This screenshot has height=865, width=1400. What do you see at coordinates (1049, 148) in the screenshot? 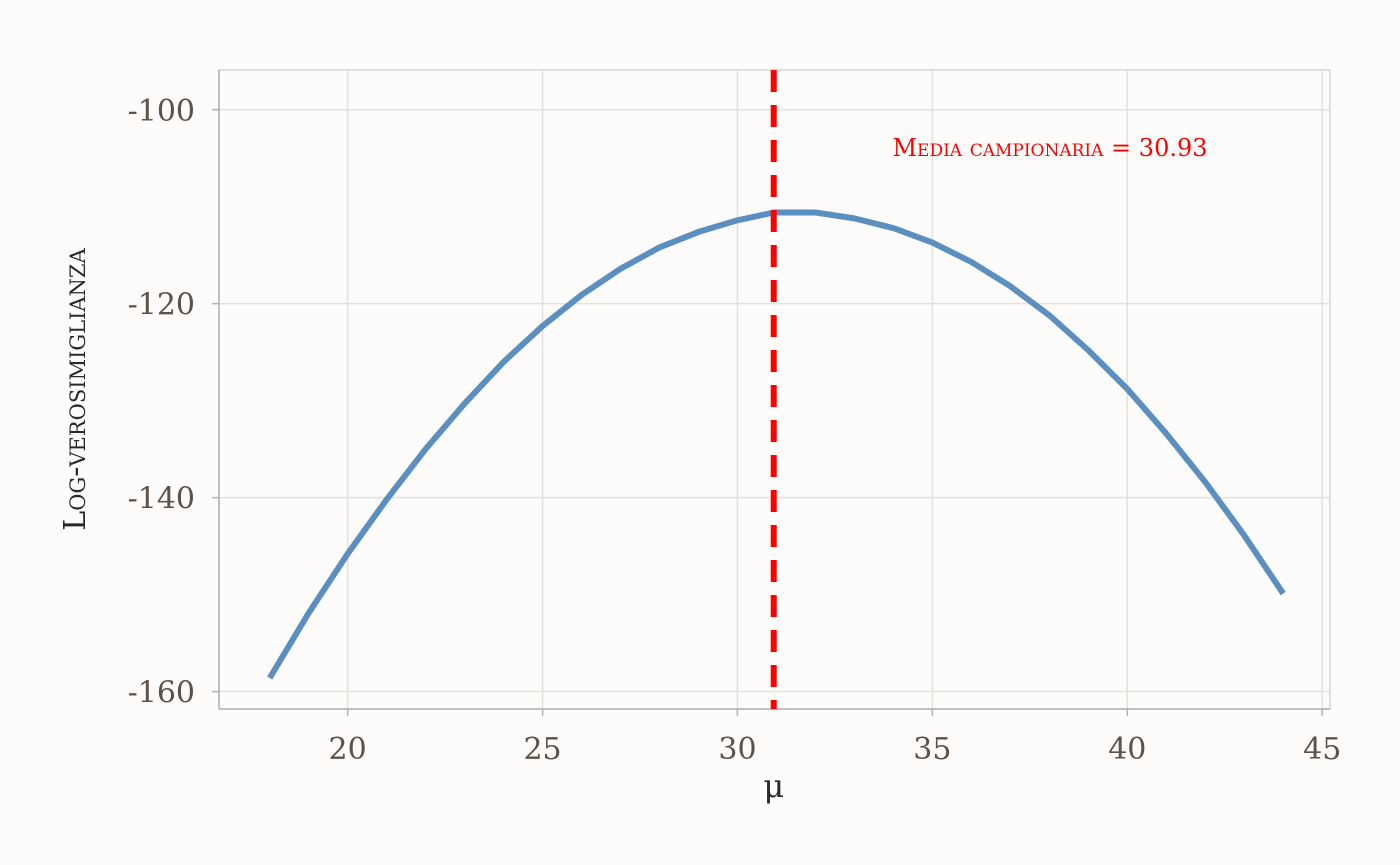
I see `sample-mean-annotation: Media campionaria = 30.93` at bounding box center [1049, 148].